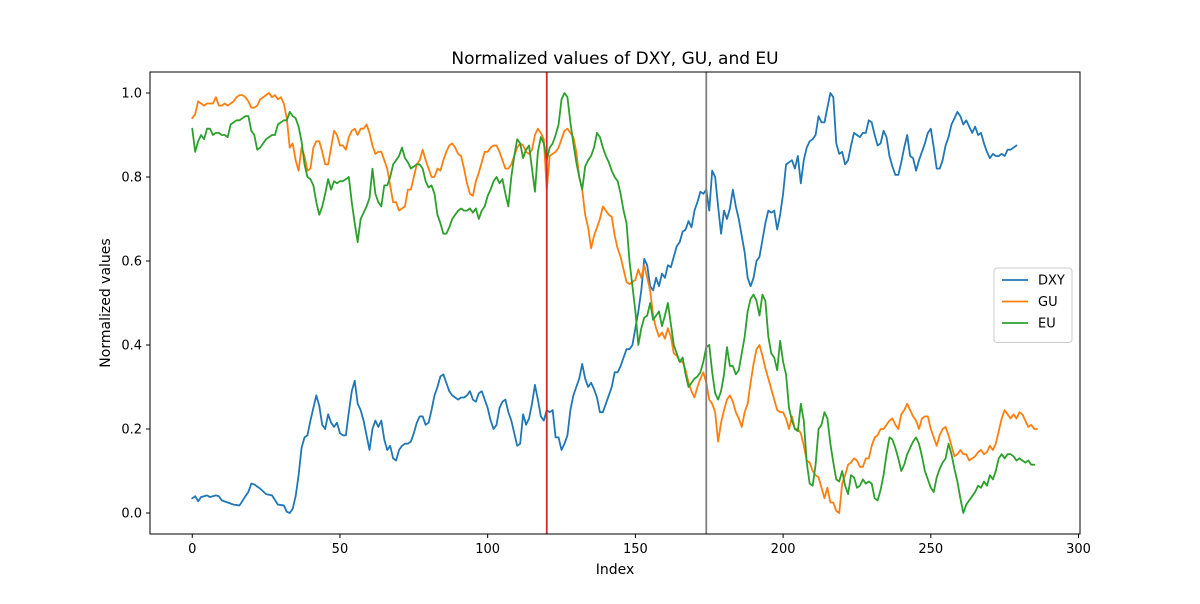  What do you see at coordinates (131, 94) in the screenshot?
I see `y-tick-label: 1.0` at bounding box center [131, 94].